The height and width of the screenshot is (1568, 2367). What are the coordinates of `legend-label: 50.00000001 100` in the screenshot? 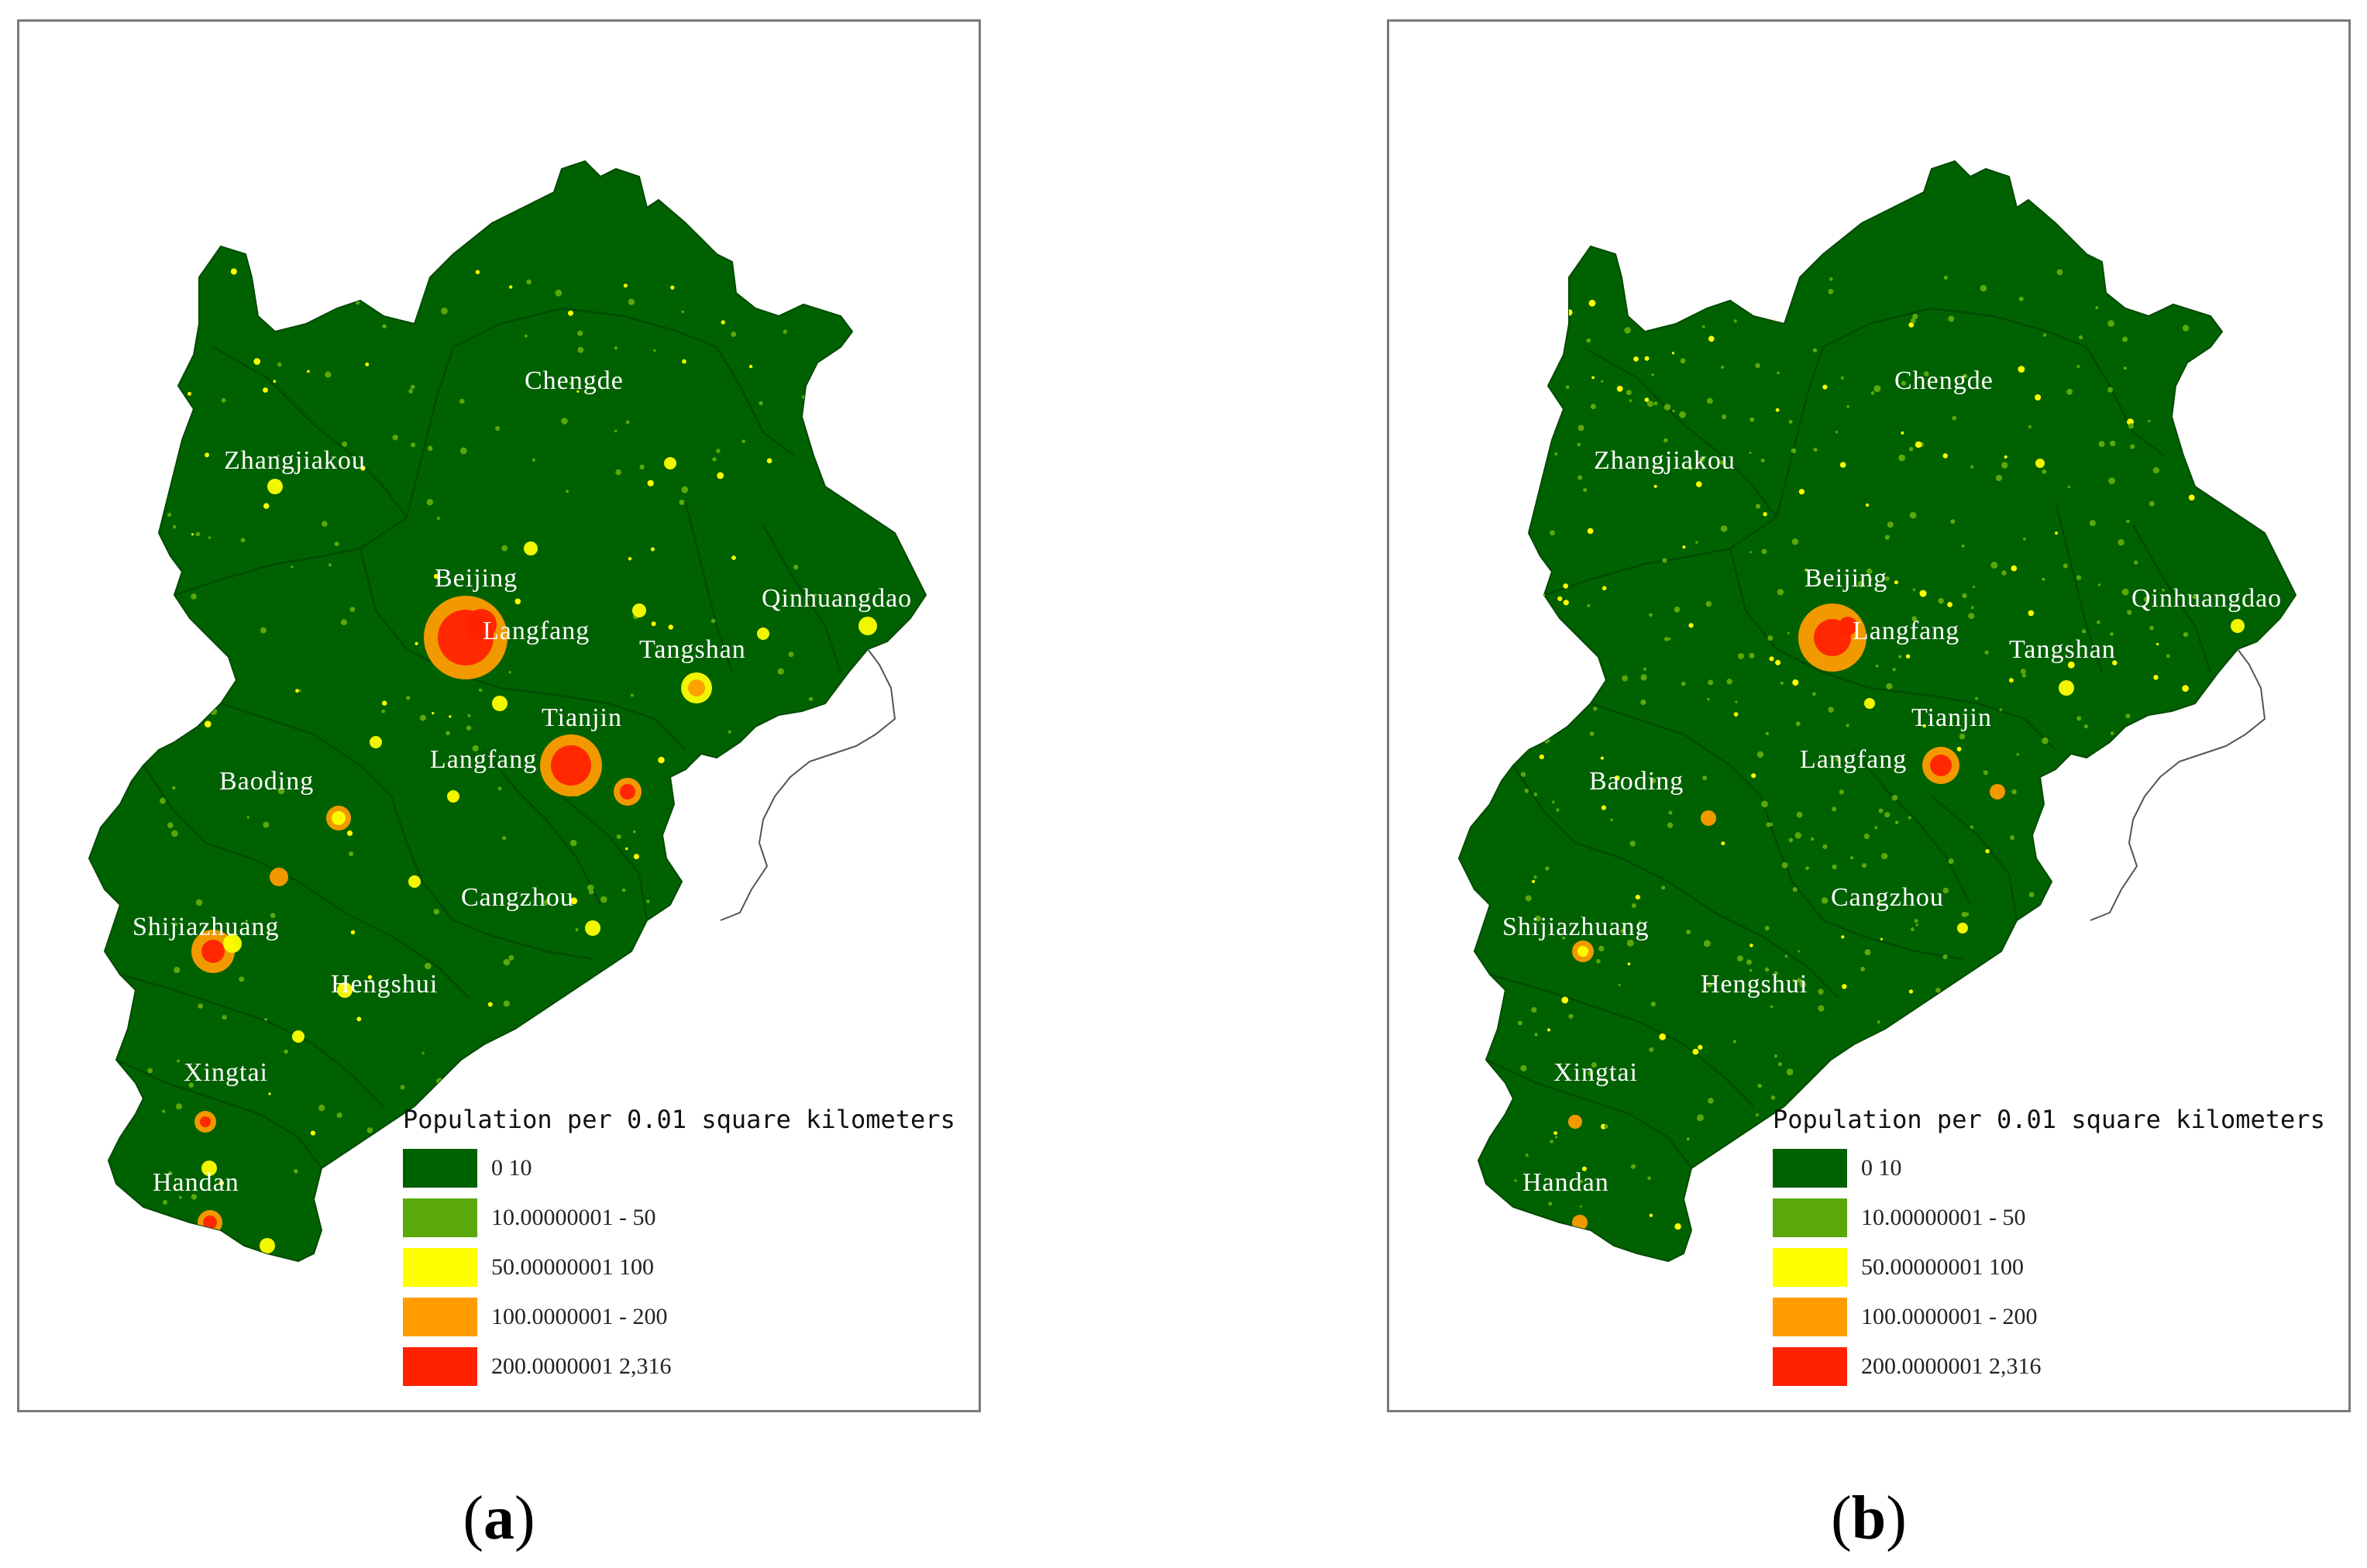 It's located at (572, 1267).